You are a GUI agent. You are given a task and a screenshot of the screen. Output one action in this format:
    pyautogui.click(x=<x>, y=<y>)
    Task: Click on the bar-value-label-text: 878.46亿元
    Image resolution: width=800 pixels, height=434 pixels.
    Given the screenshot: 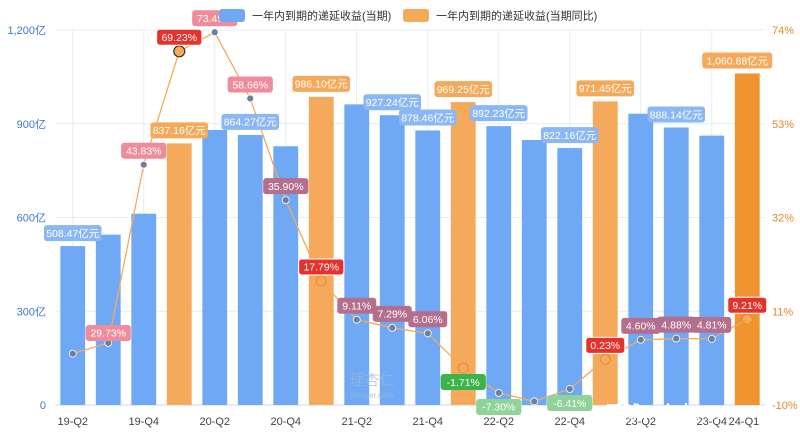 What is the action you would take?
    pyautogui.click(x=428, y=117)
    